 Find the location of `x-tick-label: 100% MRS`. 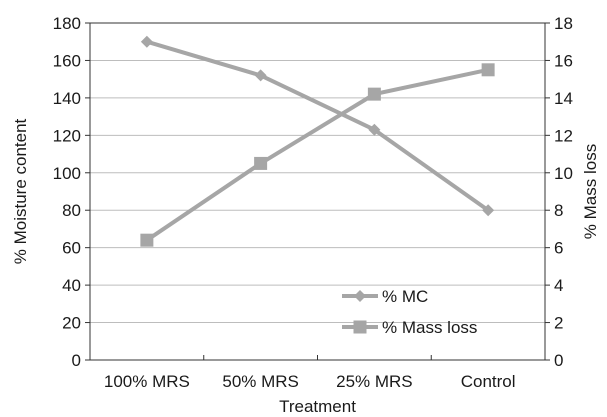

x-tick-label: 100% MRS is located at coordinates (147, 381).